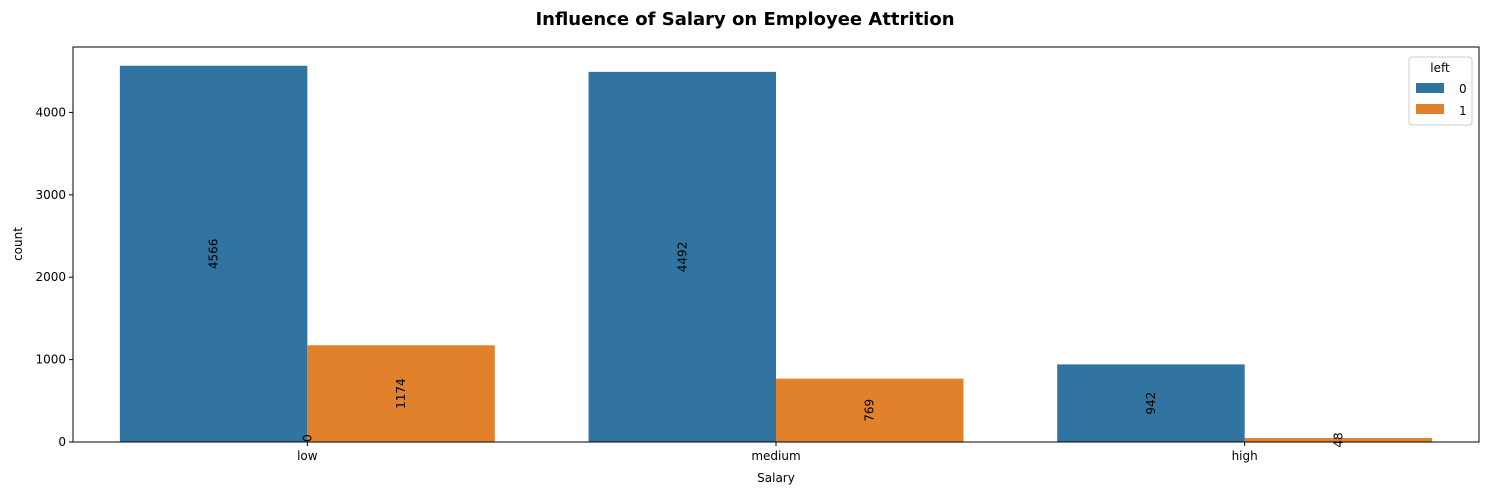  Describe the element at coordinates (50, 112) in the screenshot. I see `y-tick-label: 4000` at that location.